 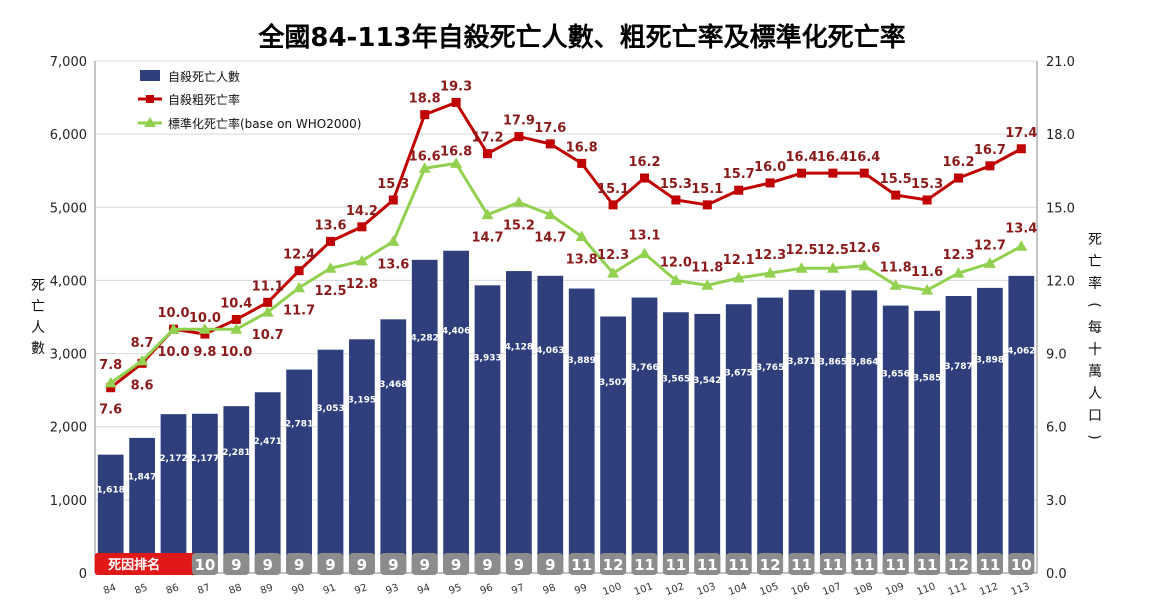 I want to click on bar-value-label: 3,865, so click(x=833, y=362).